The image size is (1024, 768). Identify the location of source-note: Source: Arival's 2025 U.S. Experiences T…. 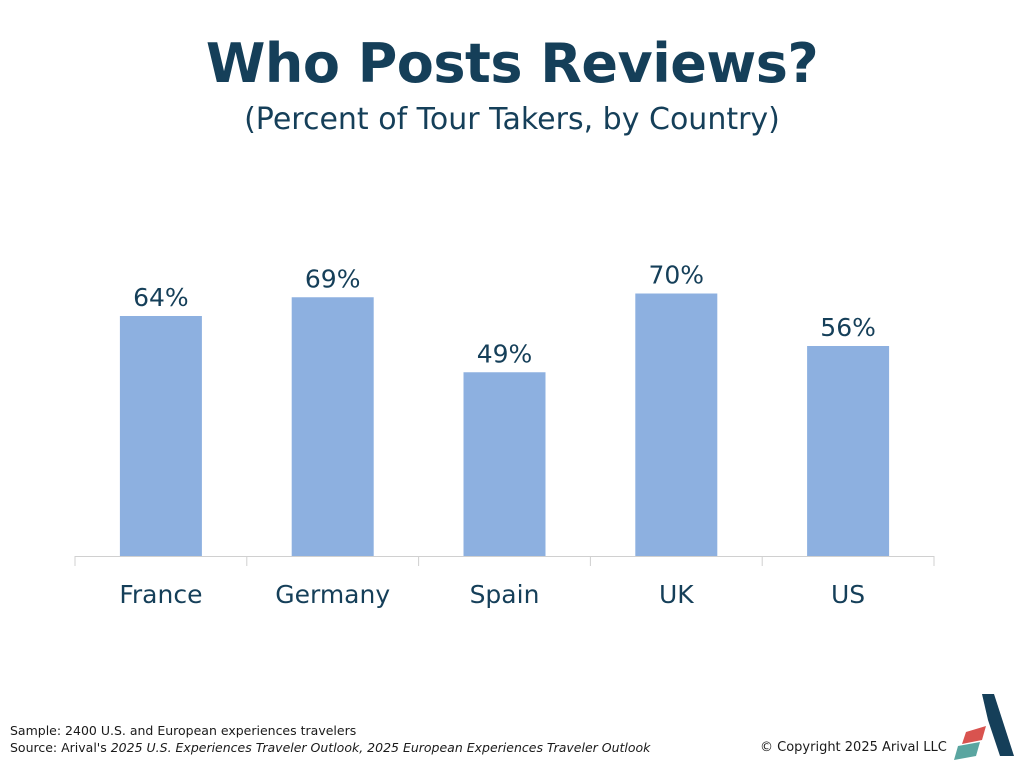
(330, 747).